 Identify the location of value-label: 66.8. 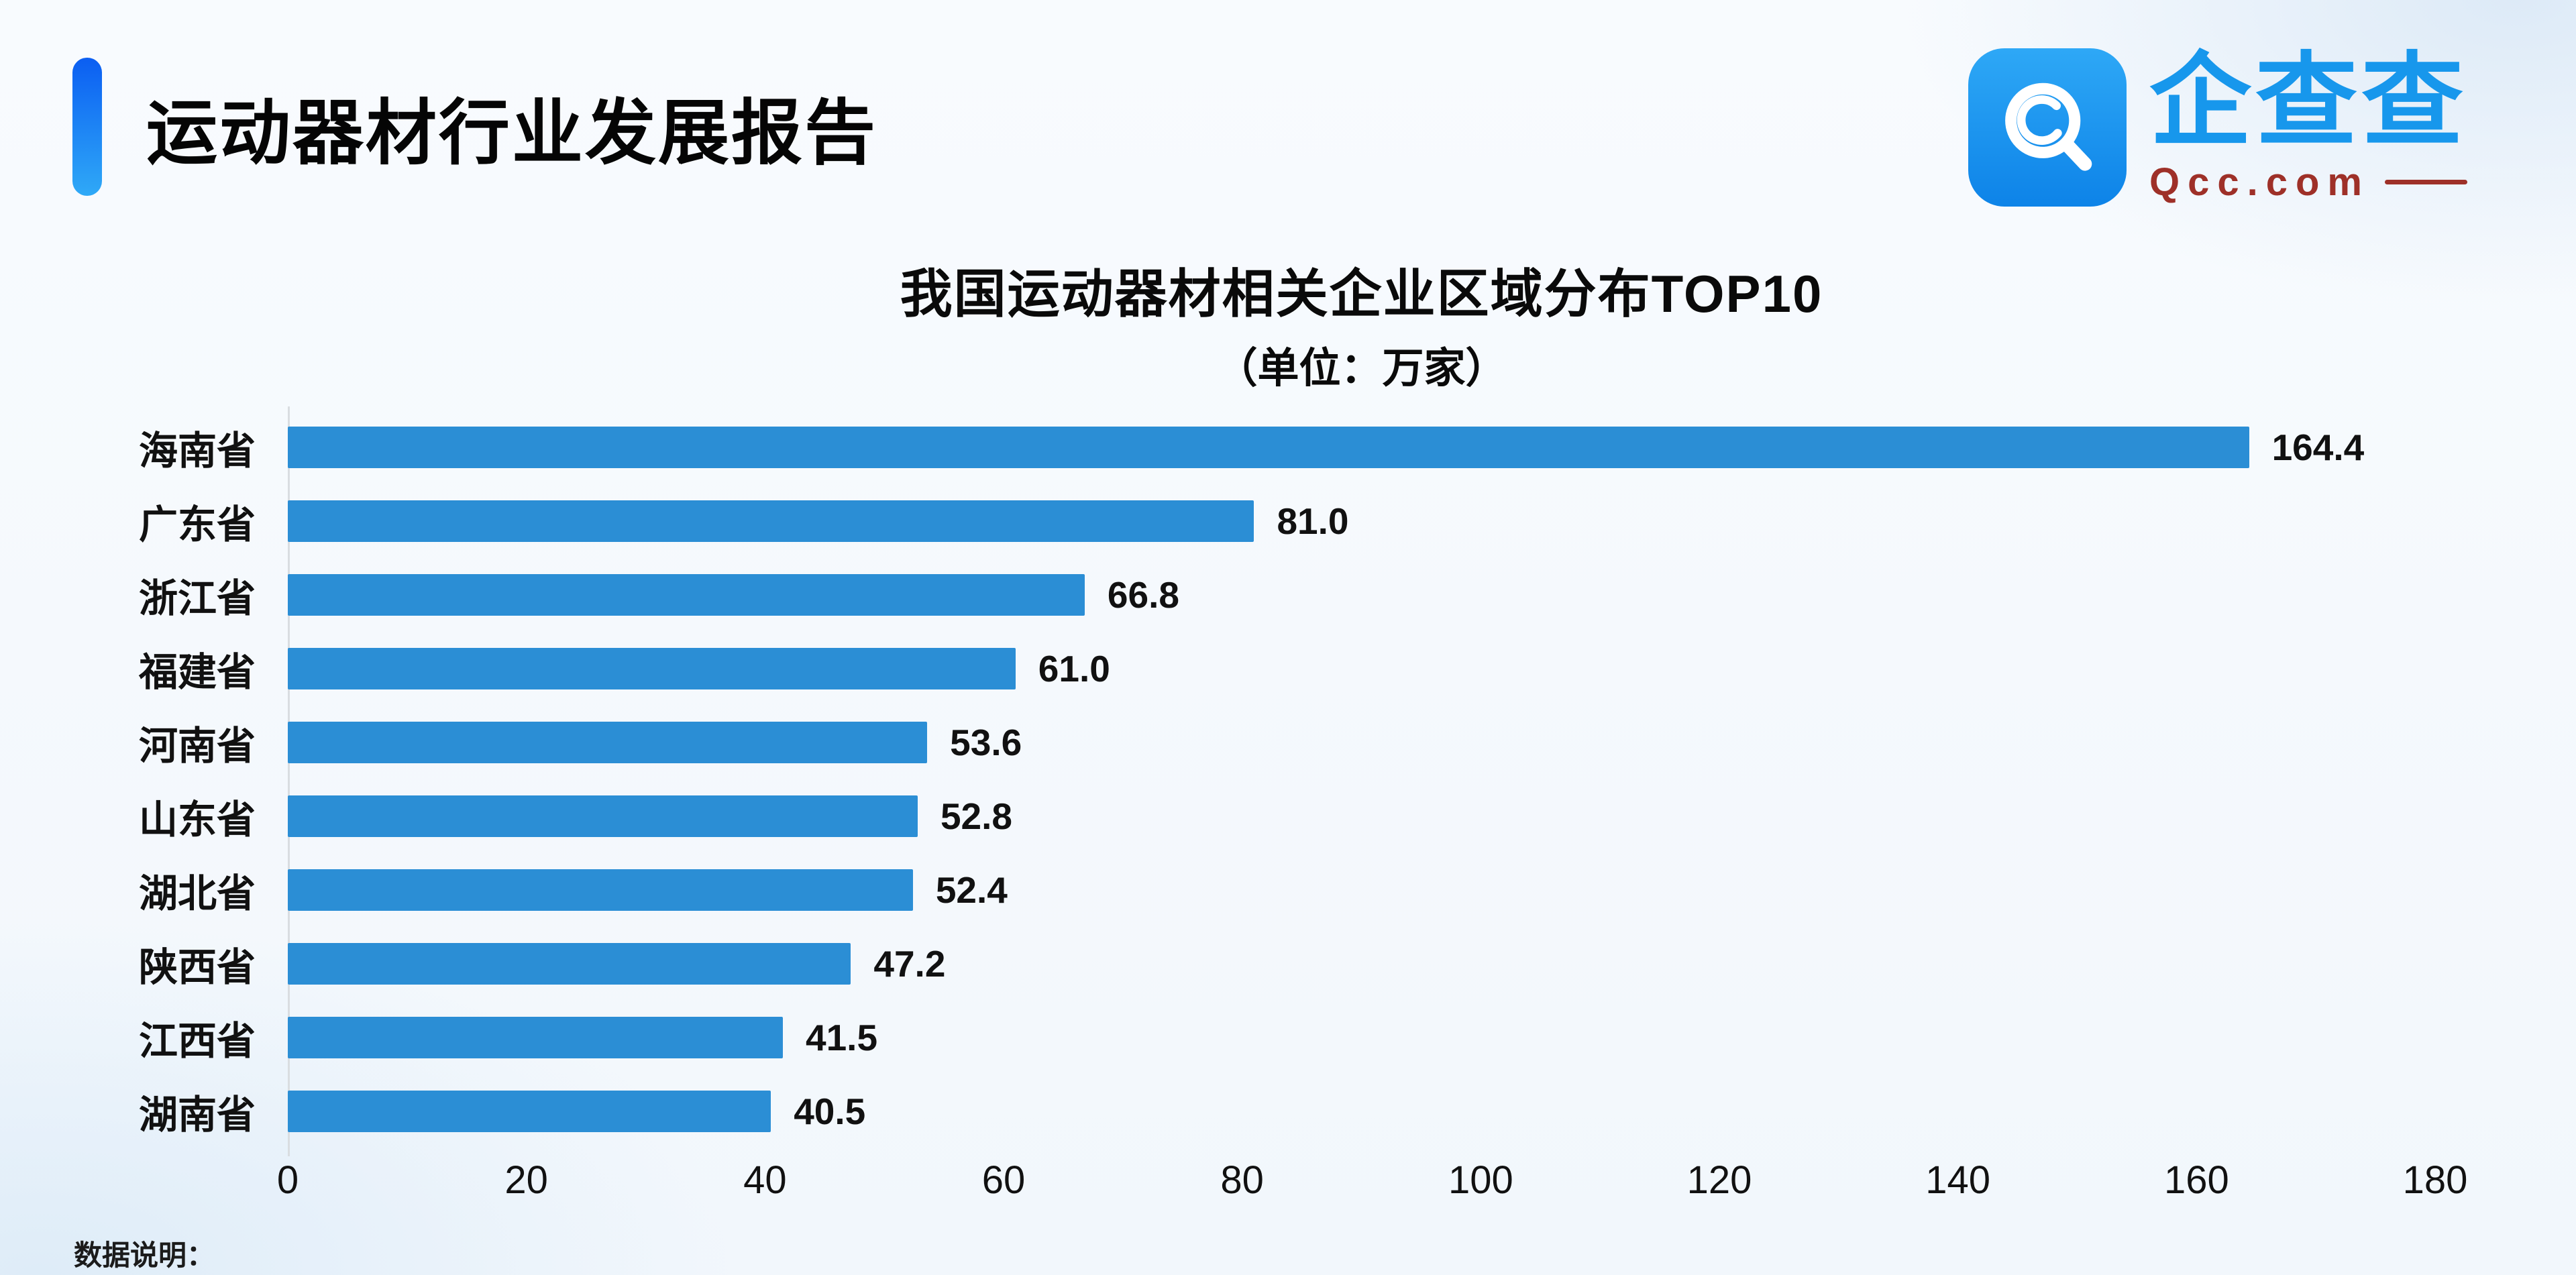
(1143, 595).